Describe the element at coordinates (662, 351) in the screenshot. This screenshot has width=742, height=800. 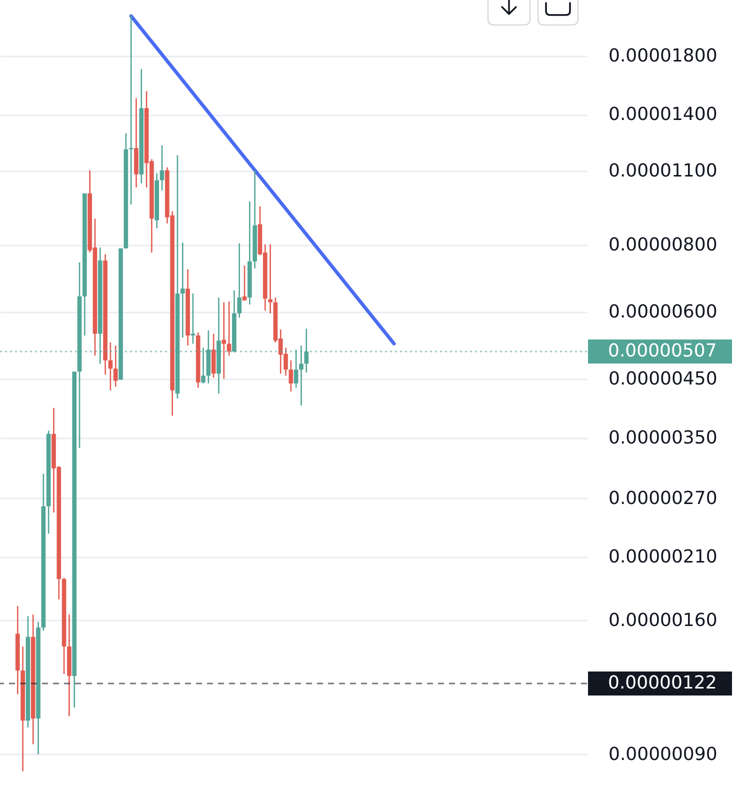
I see `ref-line-label: 0.00000507` at that location.